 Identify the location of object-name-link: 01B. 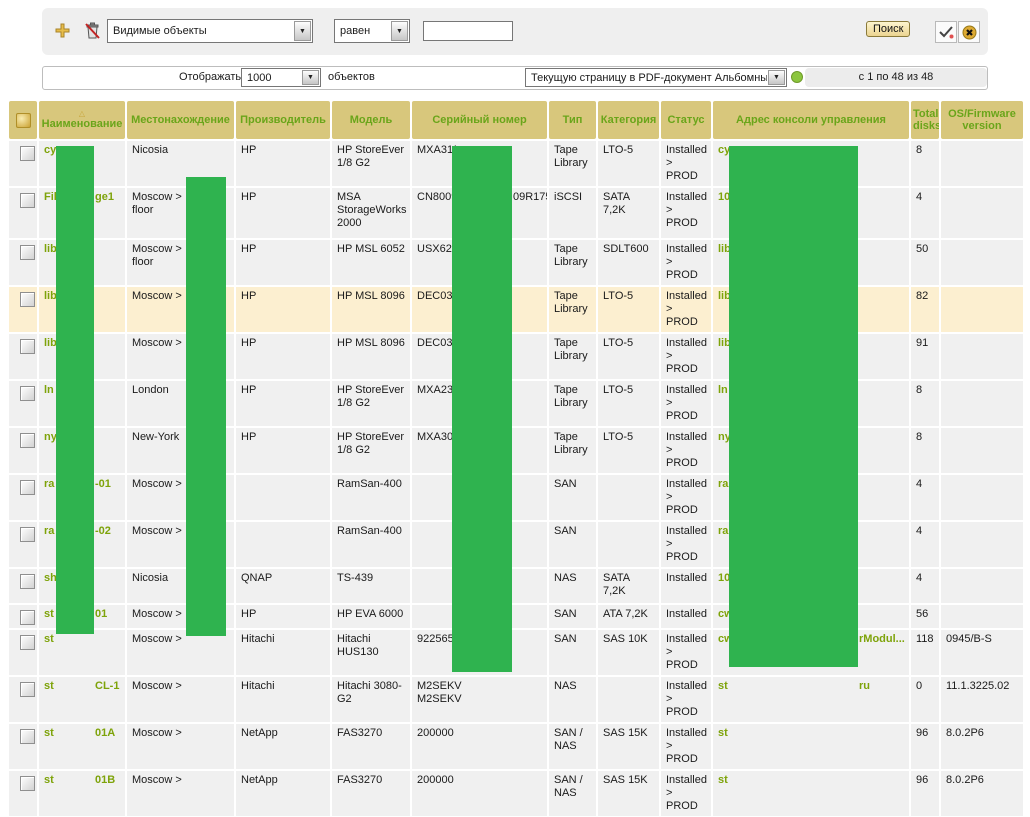
(105, 780).